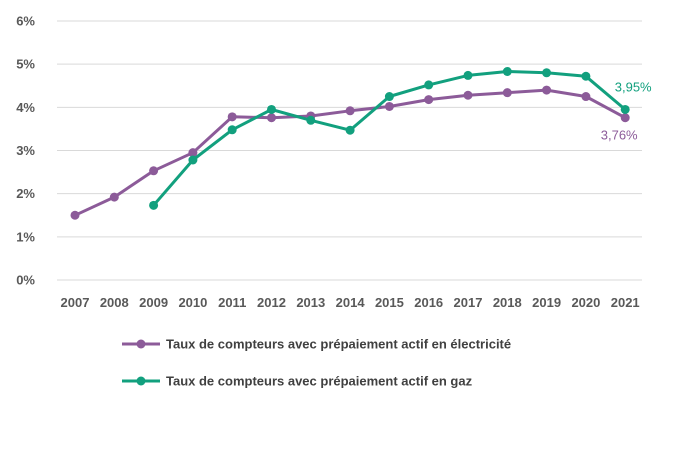 This screenshot has height=450, width=700. I want to click on y-axis-tick-labels: 0% 1% 2% 3% 4% 5% 6%, so click(25, 151).